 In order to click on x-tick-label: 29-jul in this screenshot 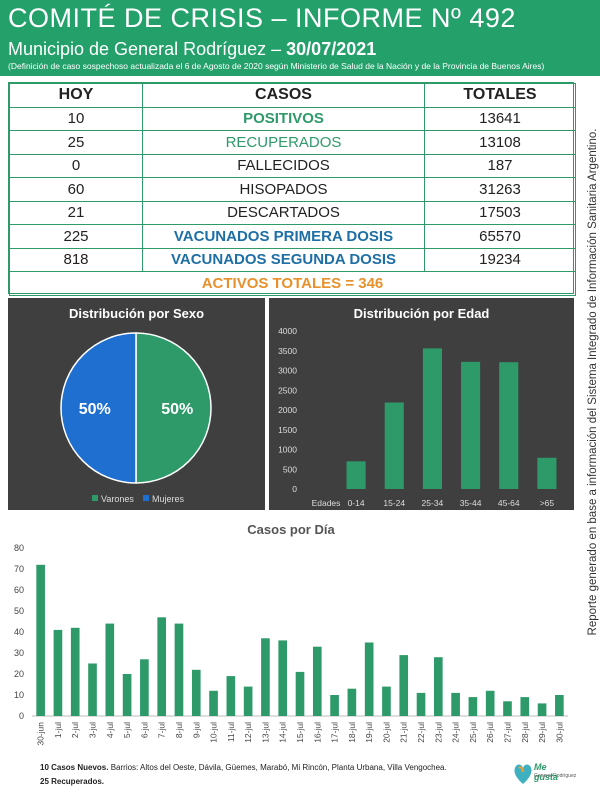, I will do `click(542, 732)`.